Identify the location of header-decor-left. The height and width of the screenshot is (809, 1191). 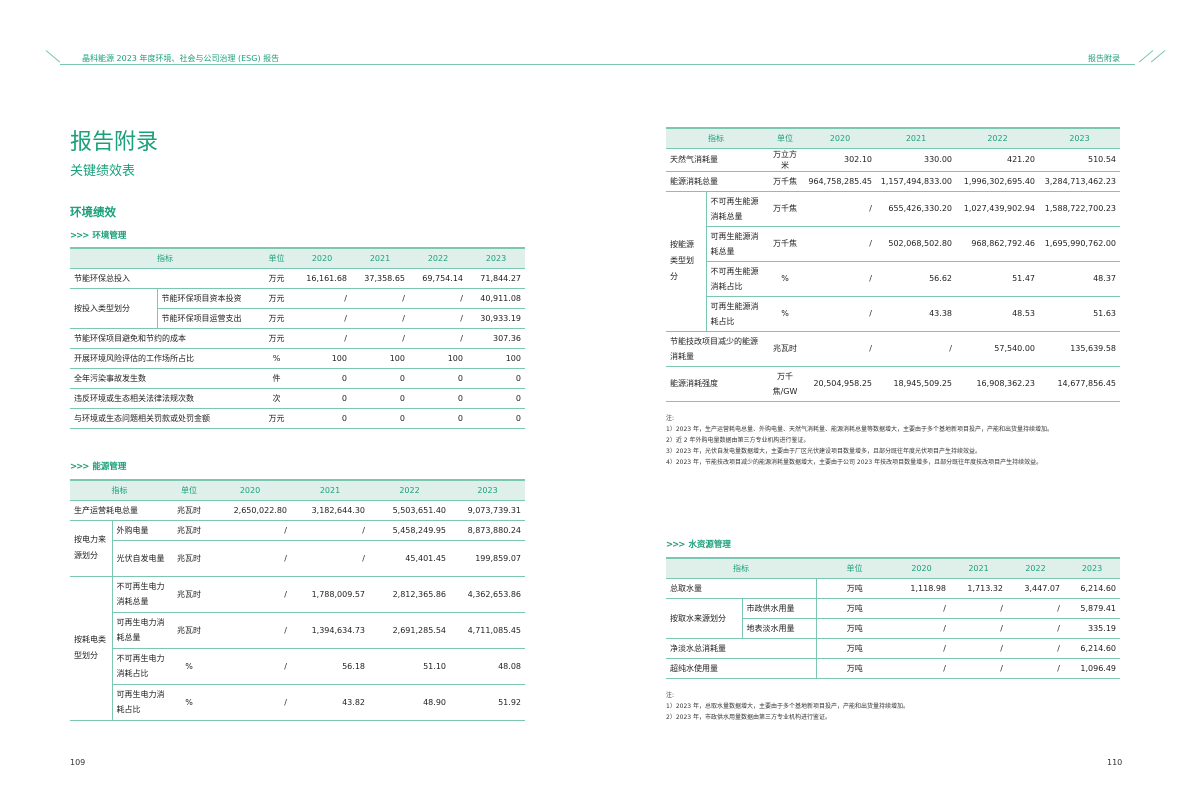
(53, 56).